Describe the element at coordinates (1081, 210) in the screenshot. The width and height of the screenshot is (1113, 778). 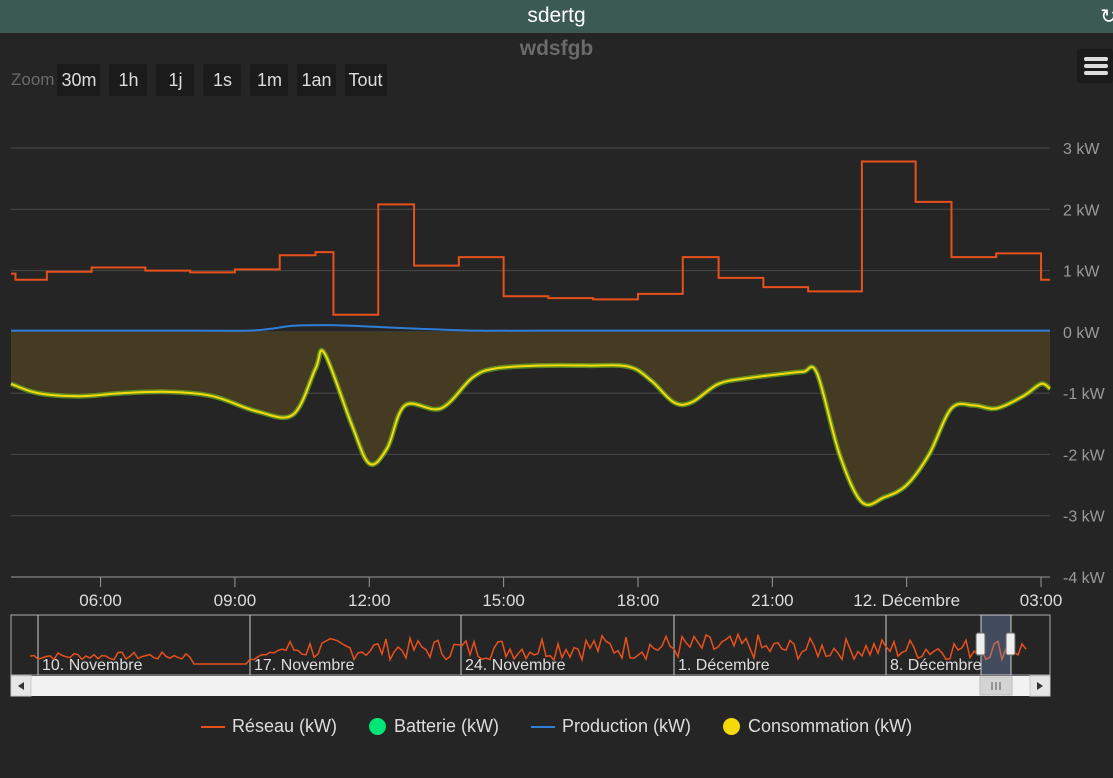
I see `y-tick-label: 2 kW` at that location.